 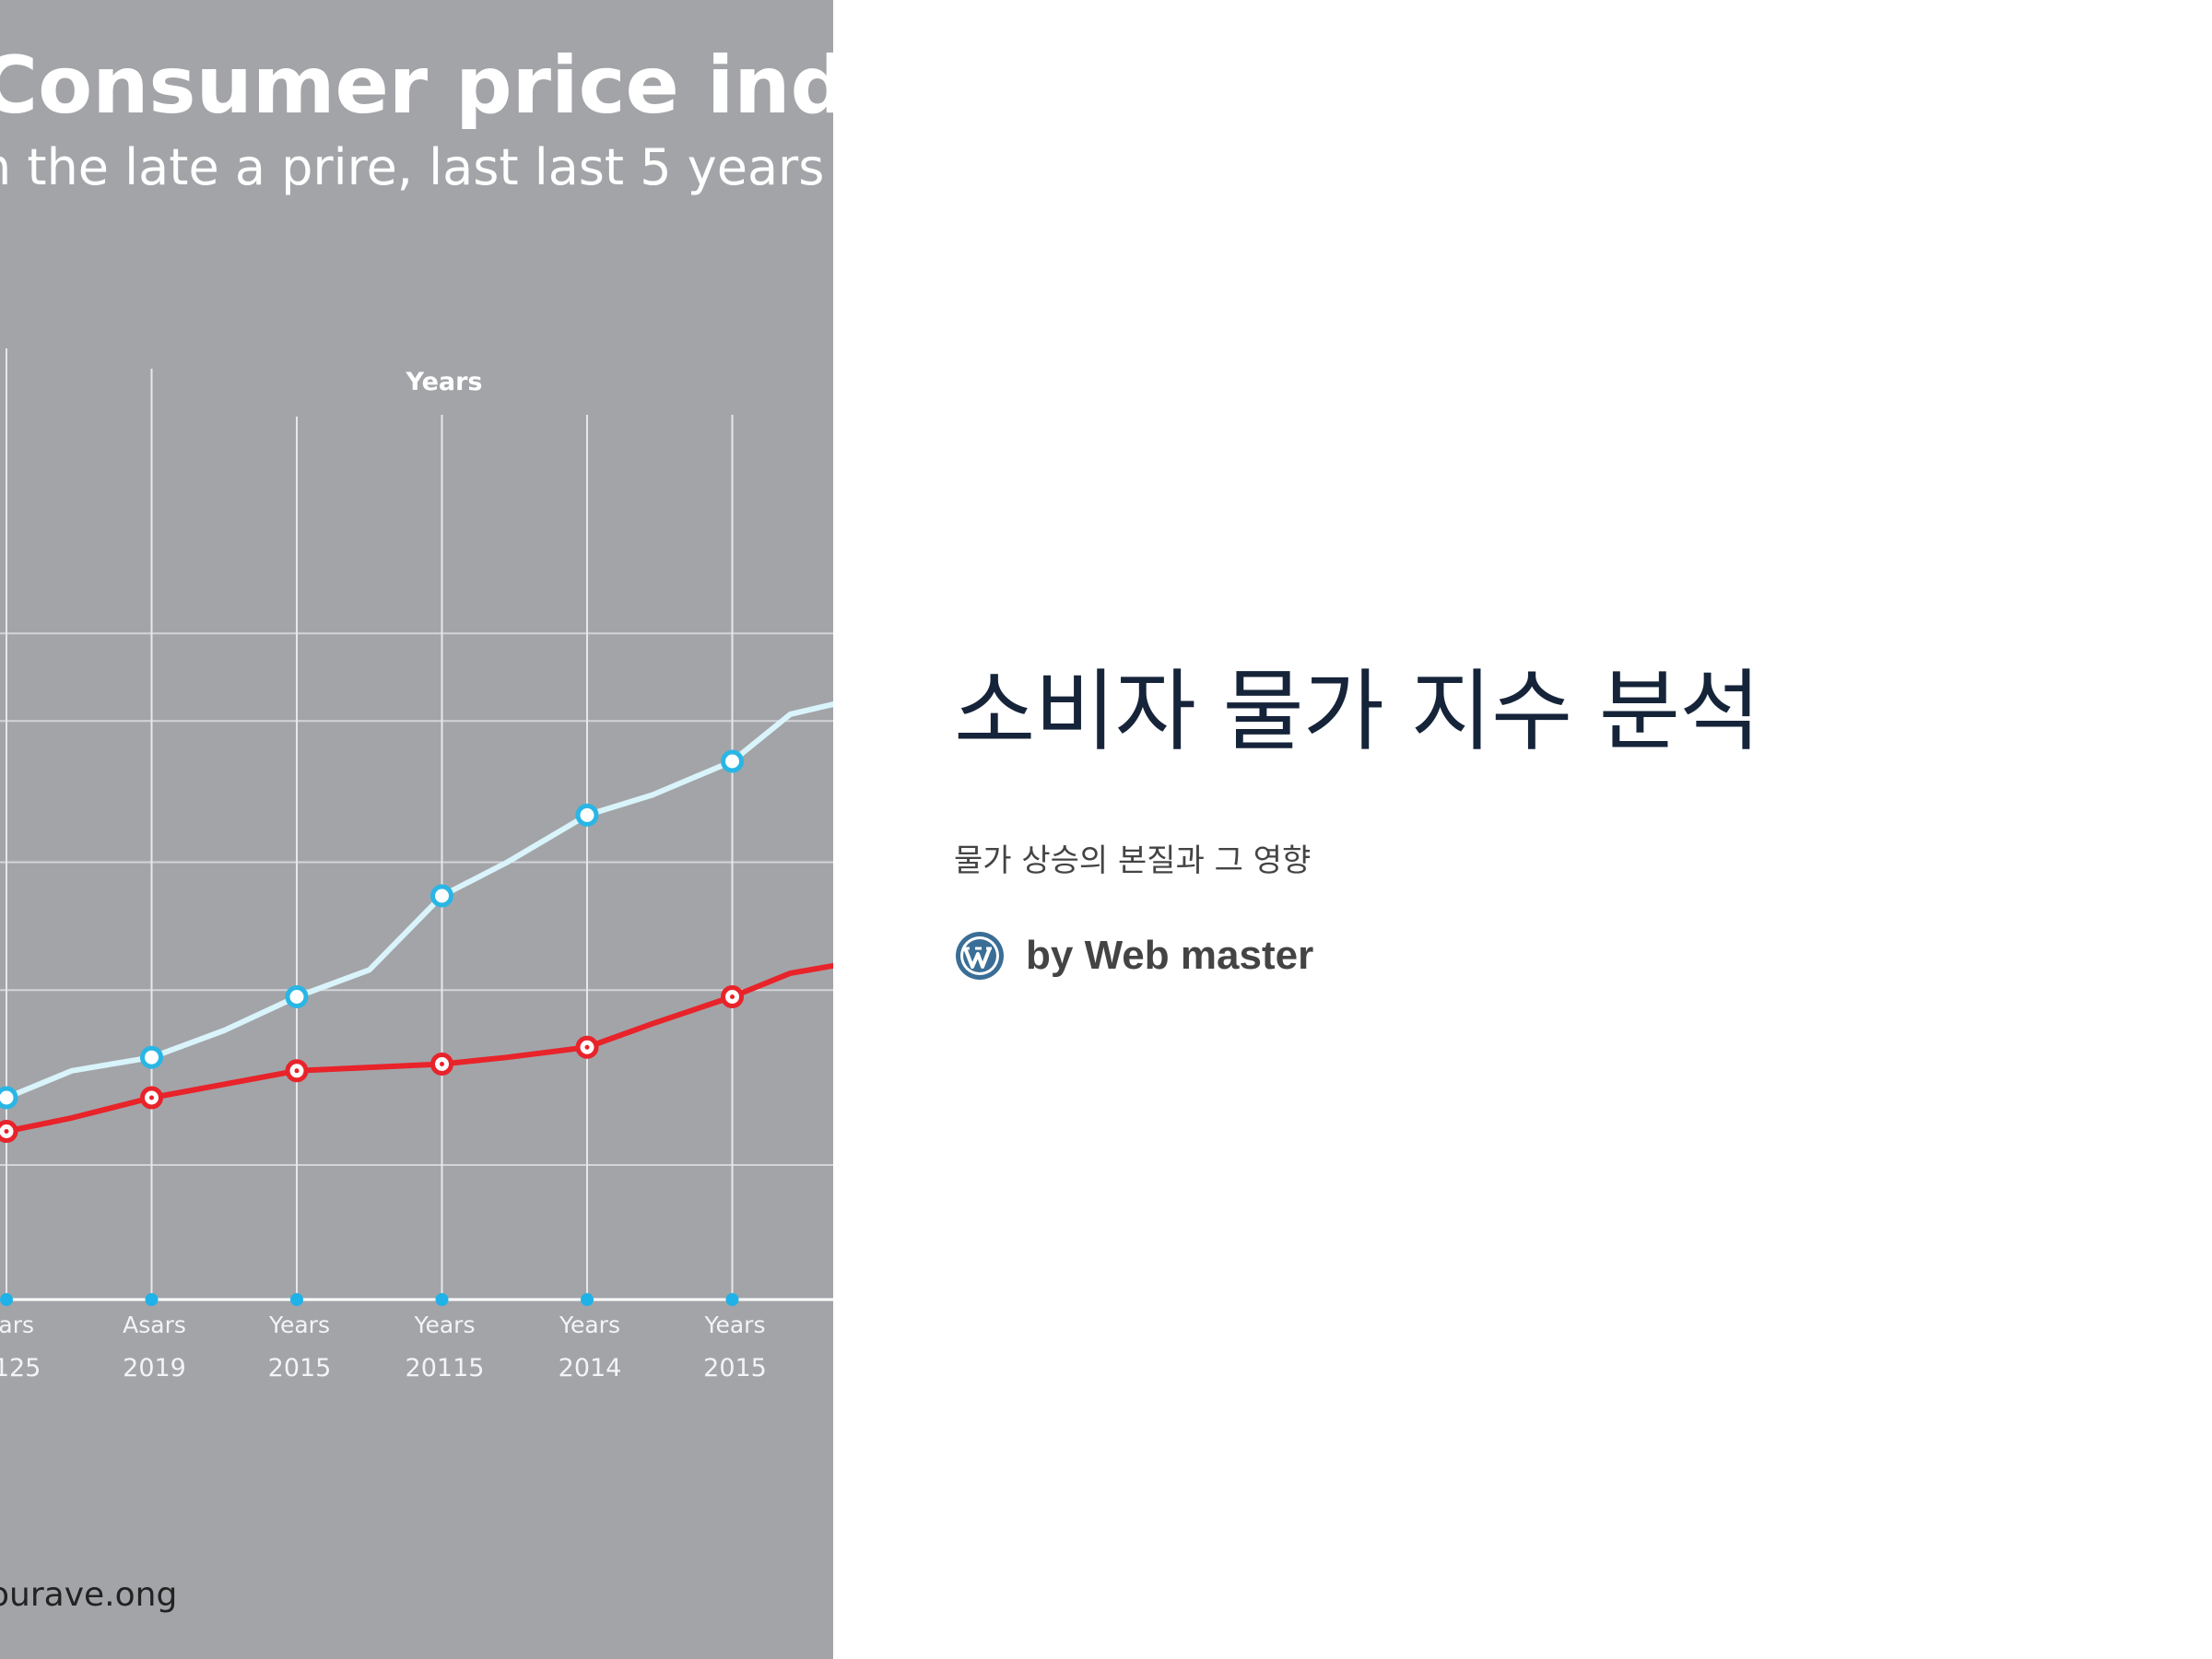 I want to click on chart-series, so click(x=416, y=922).